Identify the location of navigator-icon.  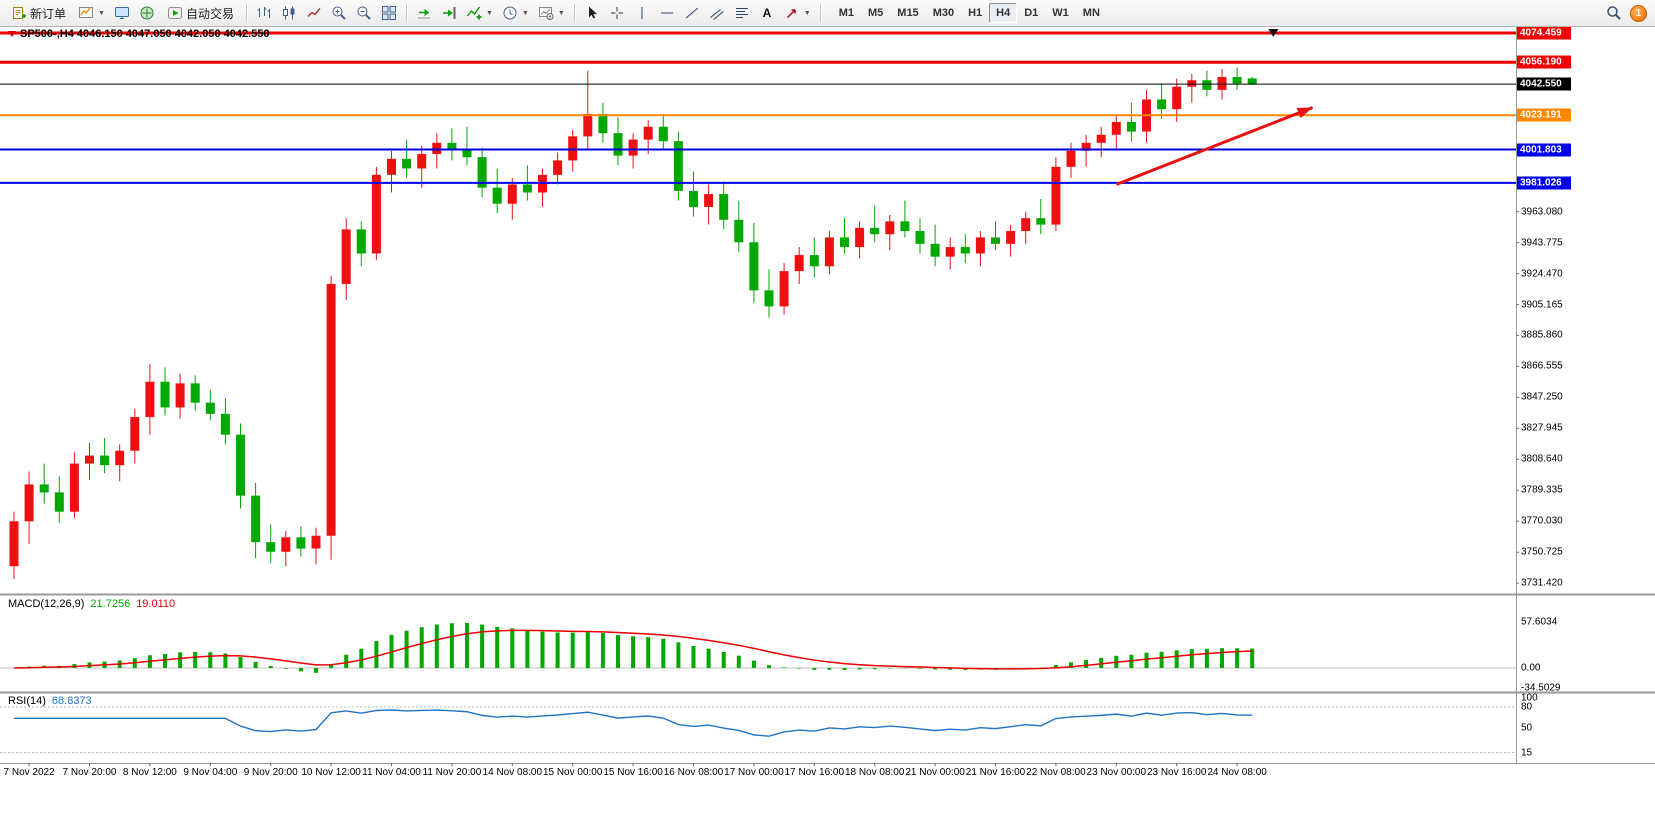
(147, 13).